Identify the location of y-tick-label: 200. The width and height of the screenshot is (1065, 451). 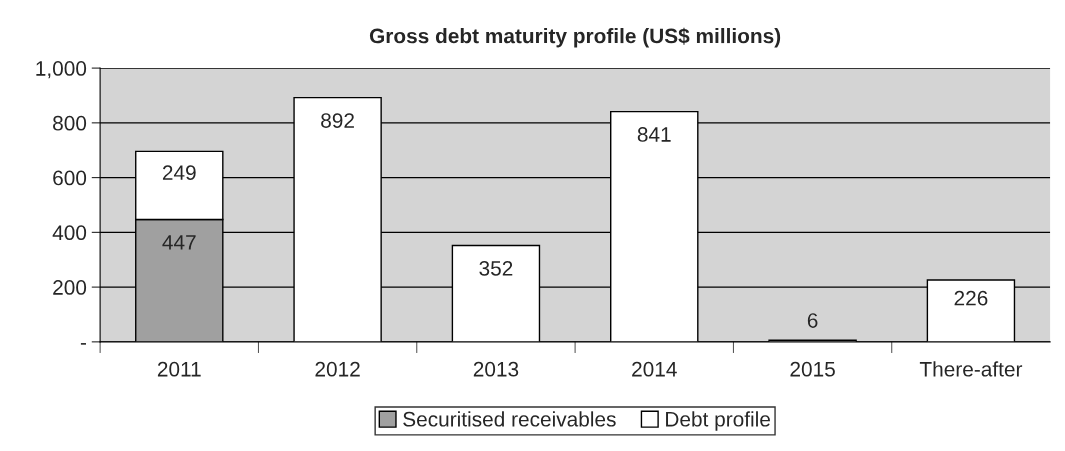
(70, 287).